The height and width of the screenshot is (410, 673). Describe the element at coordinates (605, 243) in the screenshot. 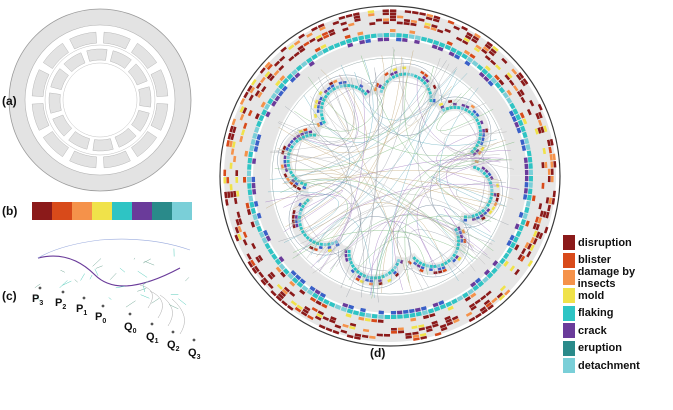

I see `legend-label: disruption` at that location.